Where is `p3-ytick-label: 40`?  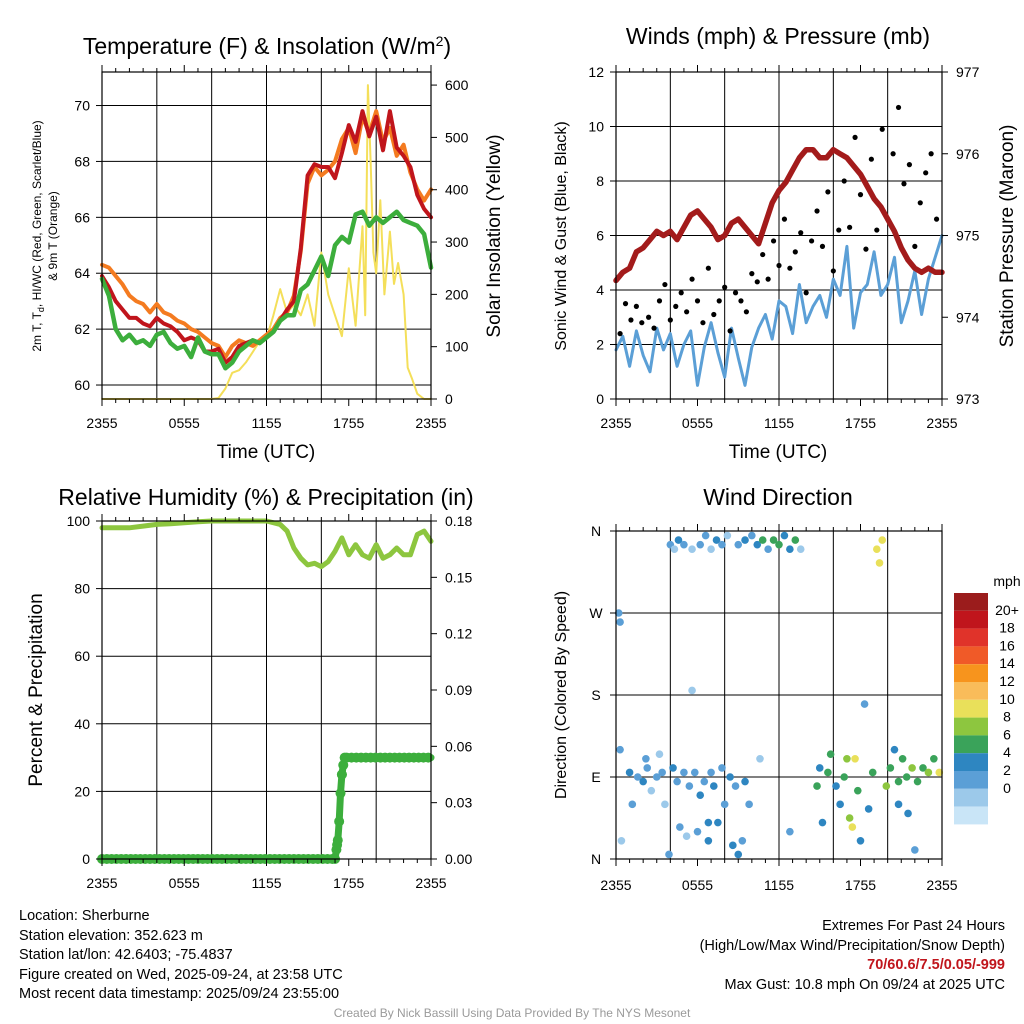
p3-ytick-label: 40 is located at coordinates (82, 724).